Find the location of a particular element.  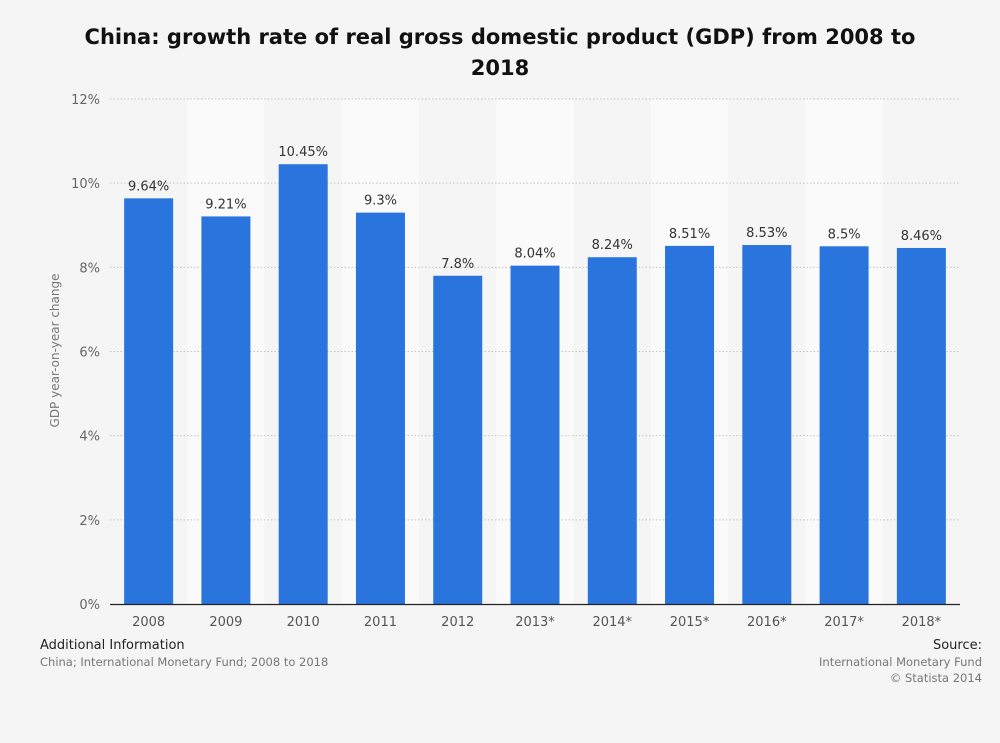

data-label: 8.53% is located at coordinates (766, 233).